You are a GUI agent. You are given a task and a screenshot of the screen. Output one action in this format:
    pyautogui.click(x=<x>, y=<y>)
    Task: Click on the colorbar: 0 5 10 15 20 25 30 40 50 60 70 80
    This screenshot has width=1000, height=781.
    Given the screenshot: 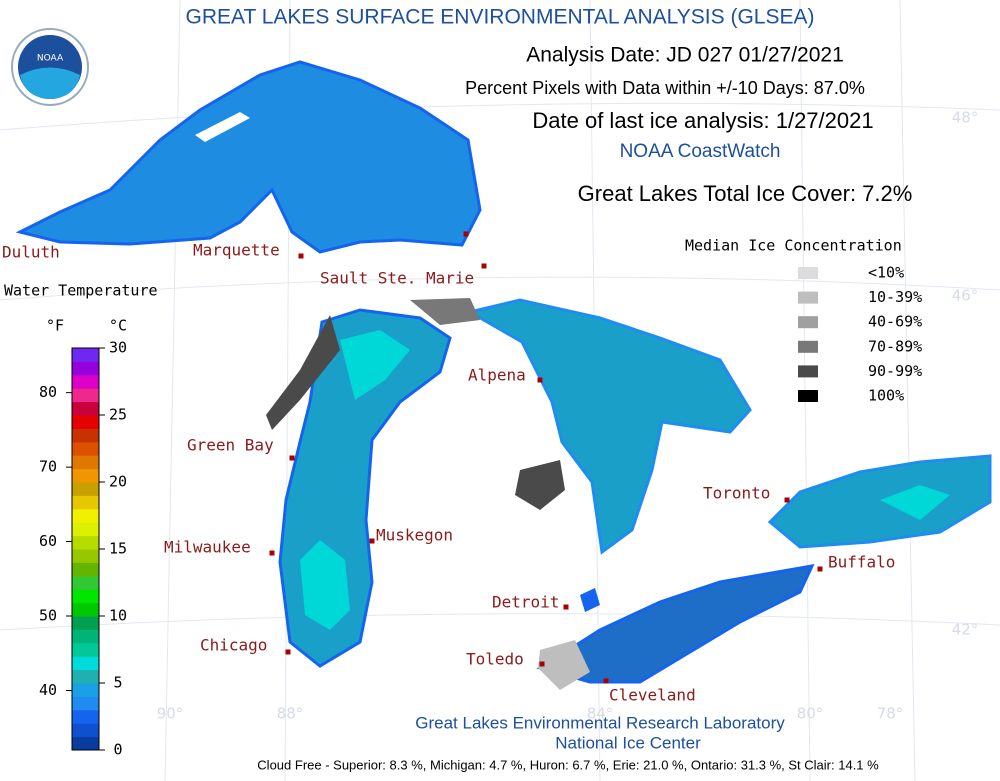 What is the action you would take?
    pyautogui.click(x=83, y=549)
    